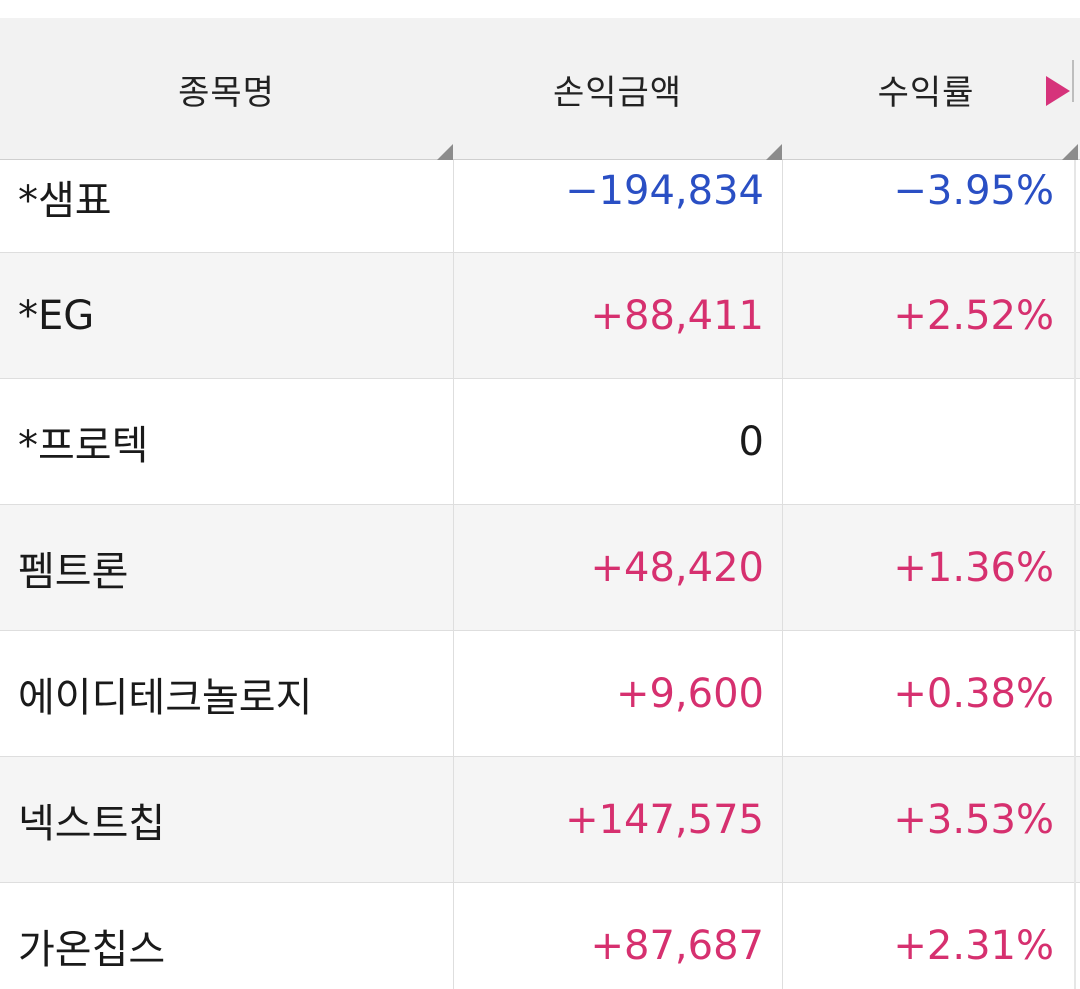 The height and width of the screenshot is (989, 1080). Describe the element at coordinates (617, 936) in the screenshot. I see `profit-amount: +87,687` at that location.